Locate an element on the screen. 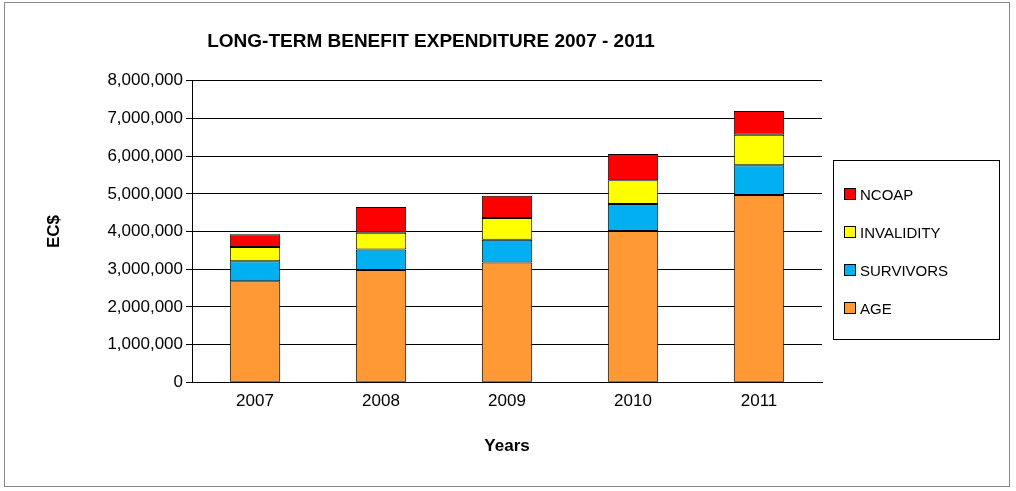 The width and height of the screenshot is (1016, 491). x-tick-label: 2007 is located at coordinates (255, 401).